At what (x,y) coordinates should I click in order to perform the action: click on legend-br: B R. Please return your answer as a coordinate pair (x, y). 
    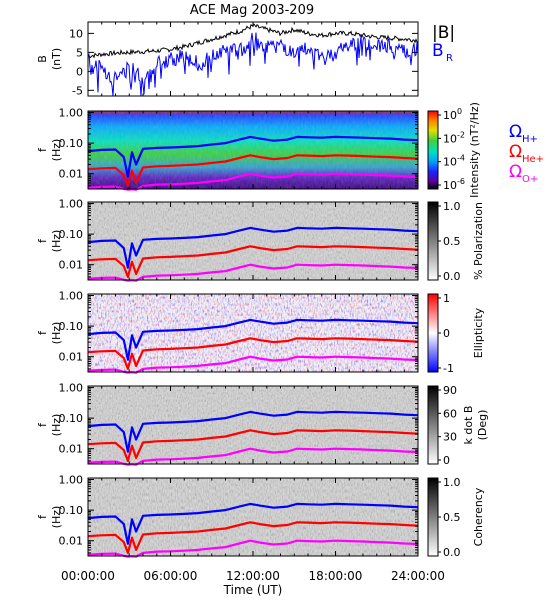
    Looking at the image, I should click on (442, 52).